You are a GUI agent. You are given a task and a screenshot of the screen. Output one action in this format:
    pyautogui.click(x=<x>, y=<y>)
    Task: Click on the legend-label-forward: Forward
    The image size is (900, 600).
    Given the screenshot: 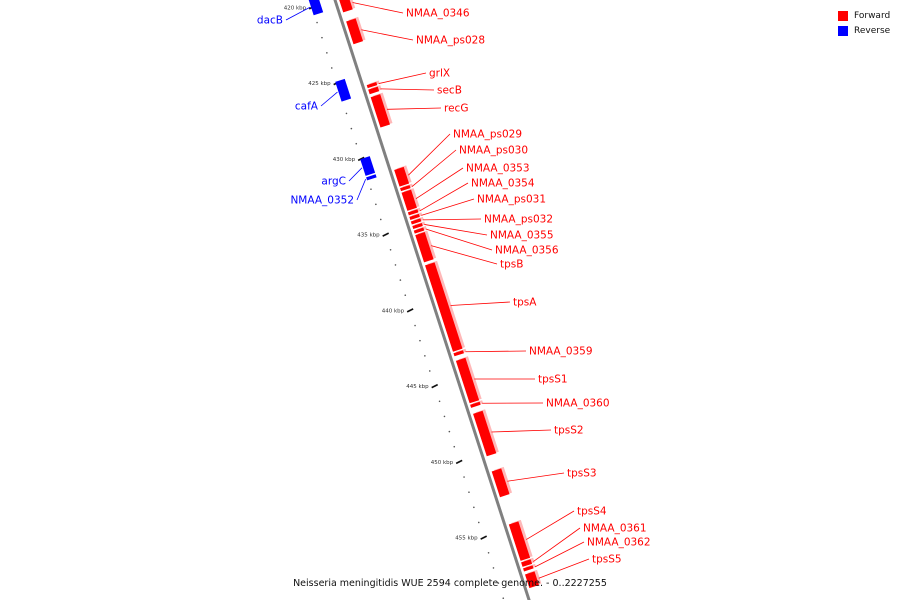 What is the action you would take?
    pyautogui.click(x=872, y=15)
    